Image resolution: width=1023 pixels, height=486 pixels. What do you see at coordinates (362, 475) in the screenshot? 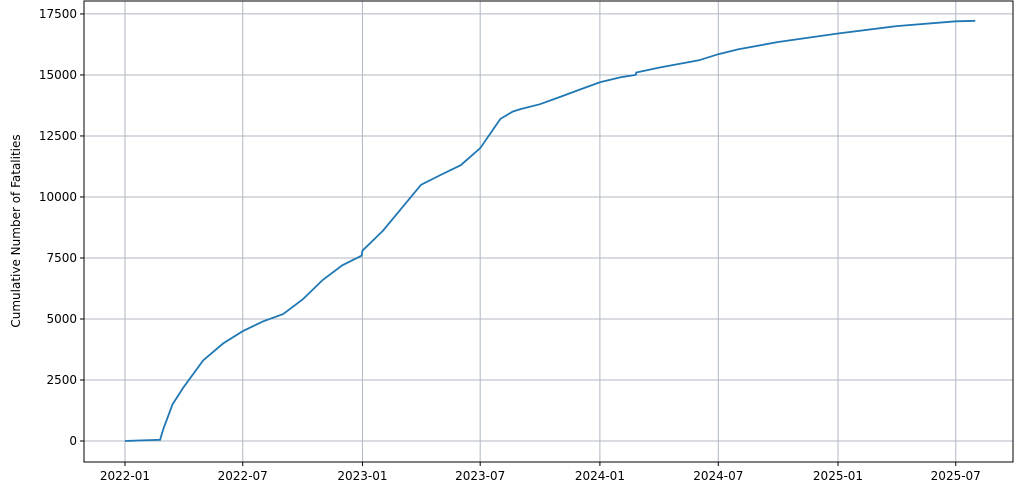
I see `x-tick-label: 2023-01` at bounding box center [362, 475].